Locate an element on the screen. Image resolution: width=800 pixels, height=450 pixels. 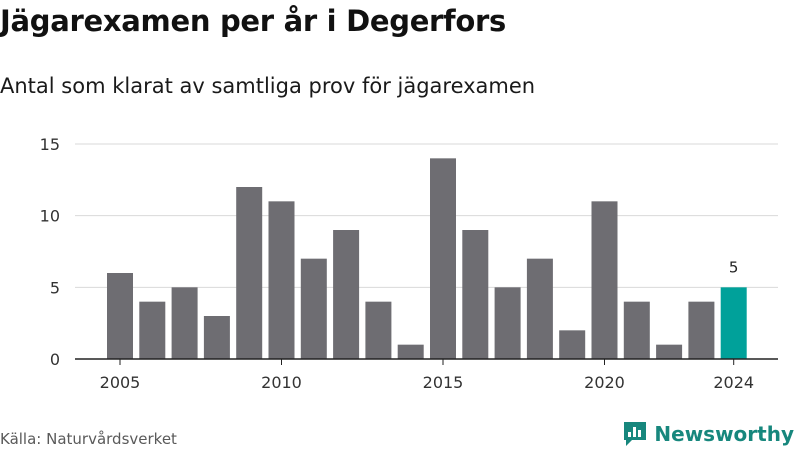
bar-2013 is located at coordinates (378, 330).